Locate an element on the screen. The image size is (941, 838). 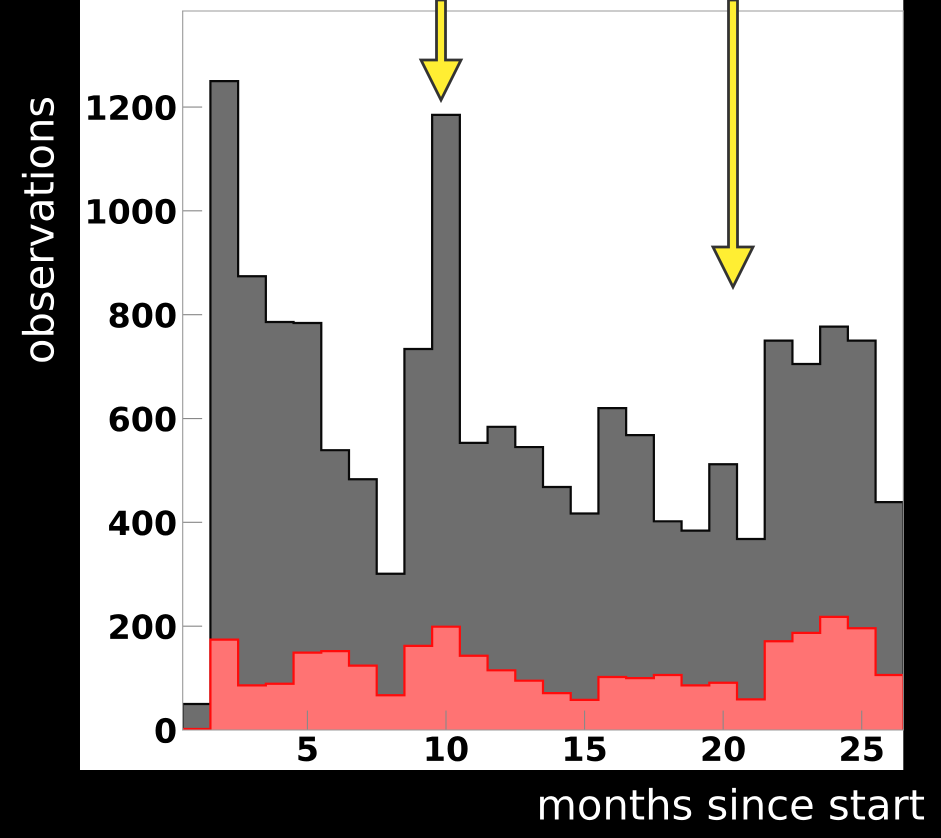
x-tick-label: 25 is located at coordinates (862, 749).